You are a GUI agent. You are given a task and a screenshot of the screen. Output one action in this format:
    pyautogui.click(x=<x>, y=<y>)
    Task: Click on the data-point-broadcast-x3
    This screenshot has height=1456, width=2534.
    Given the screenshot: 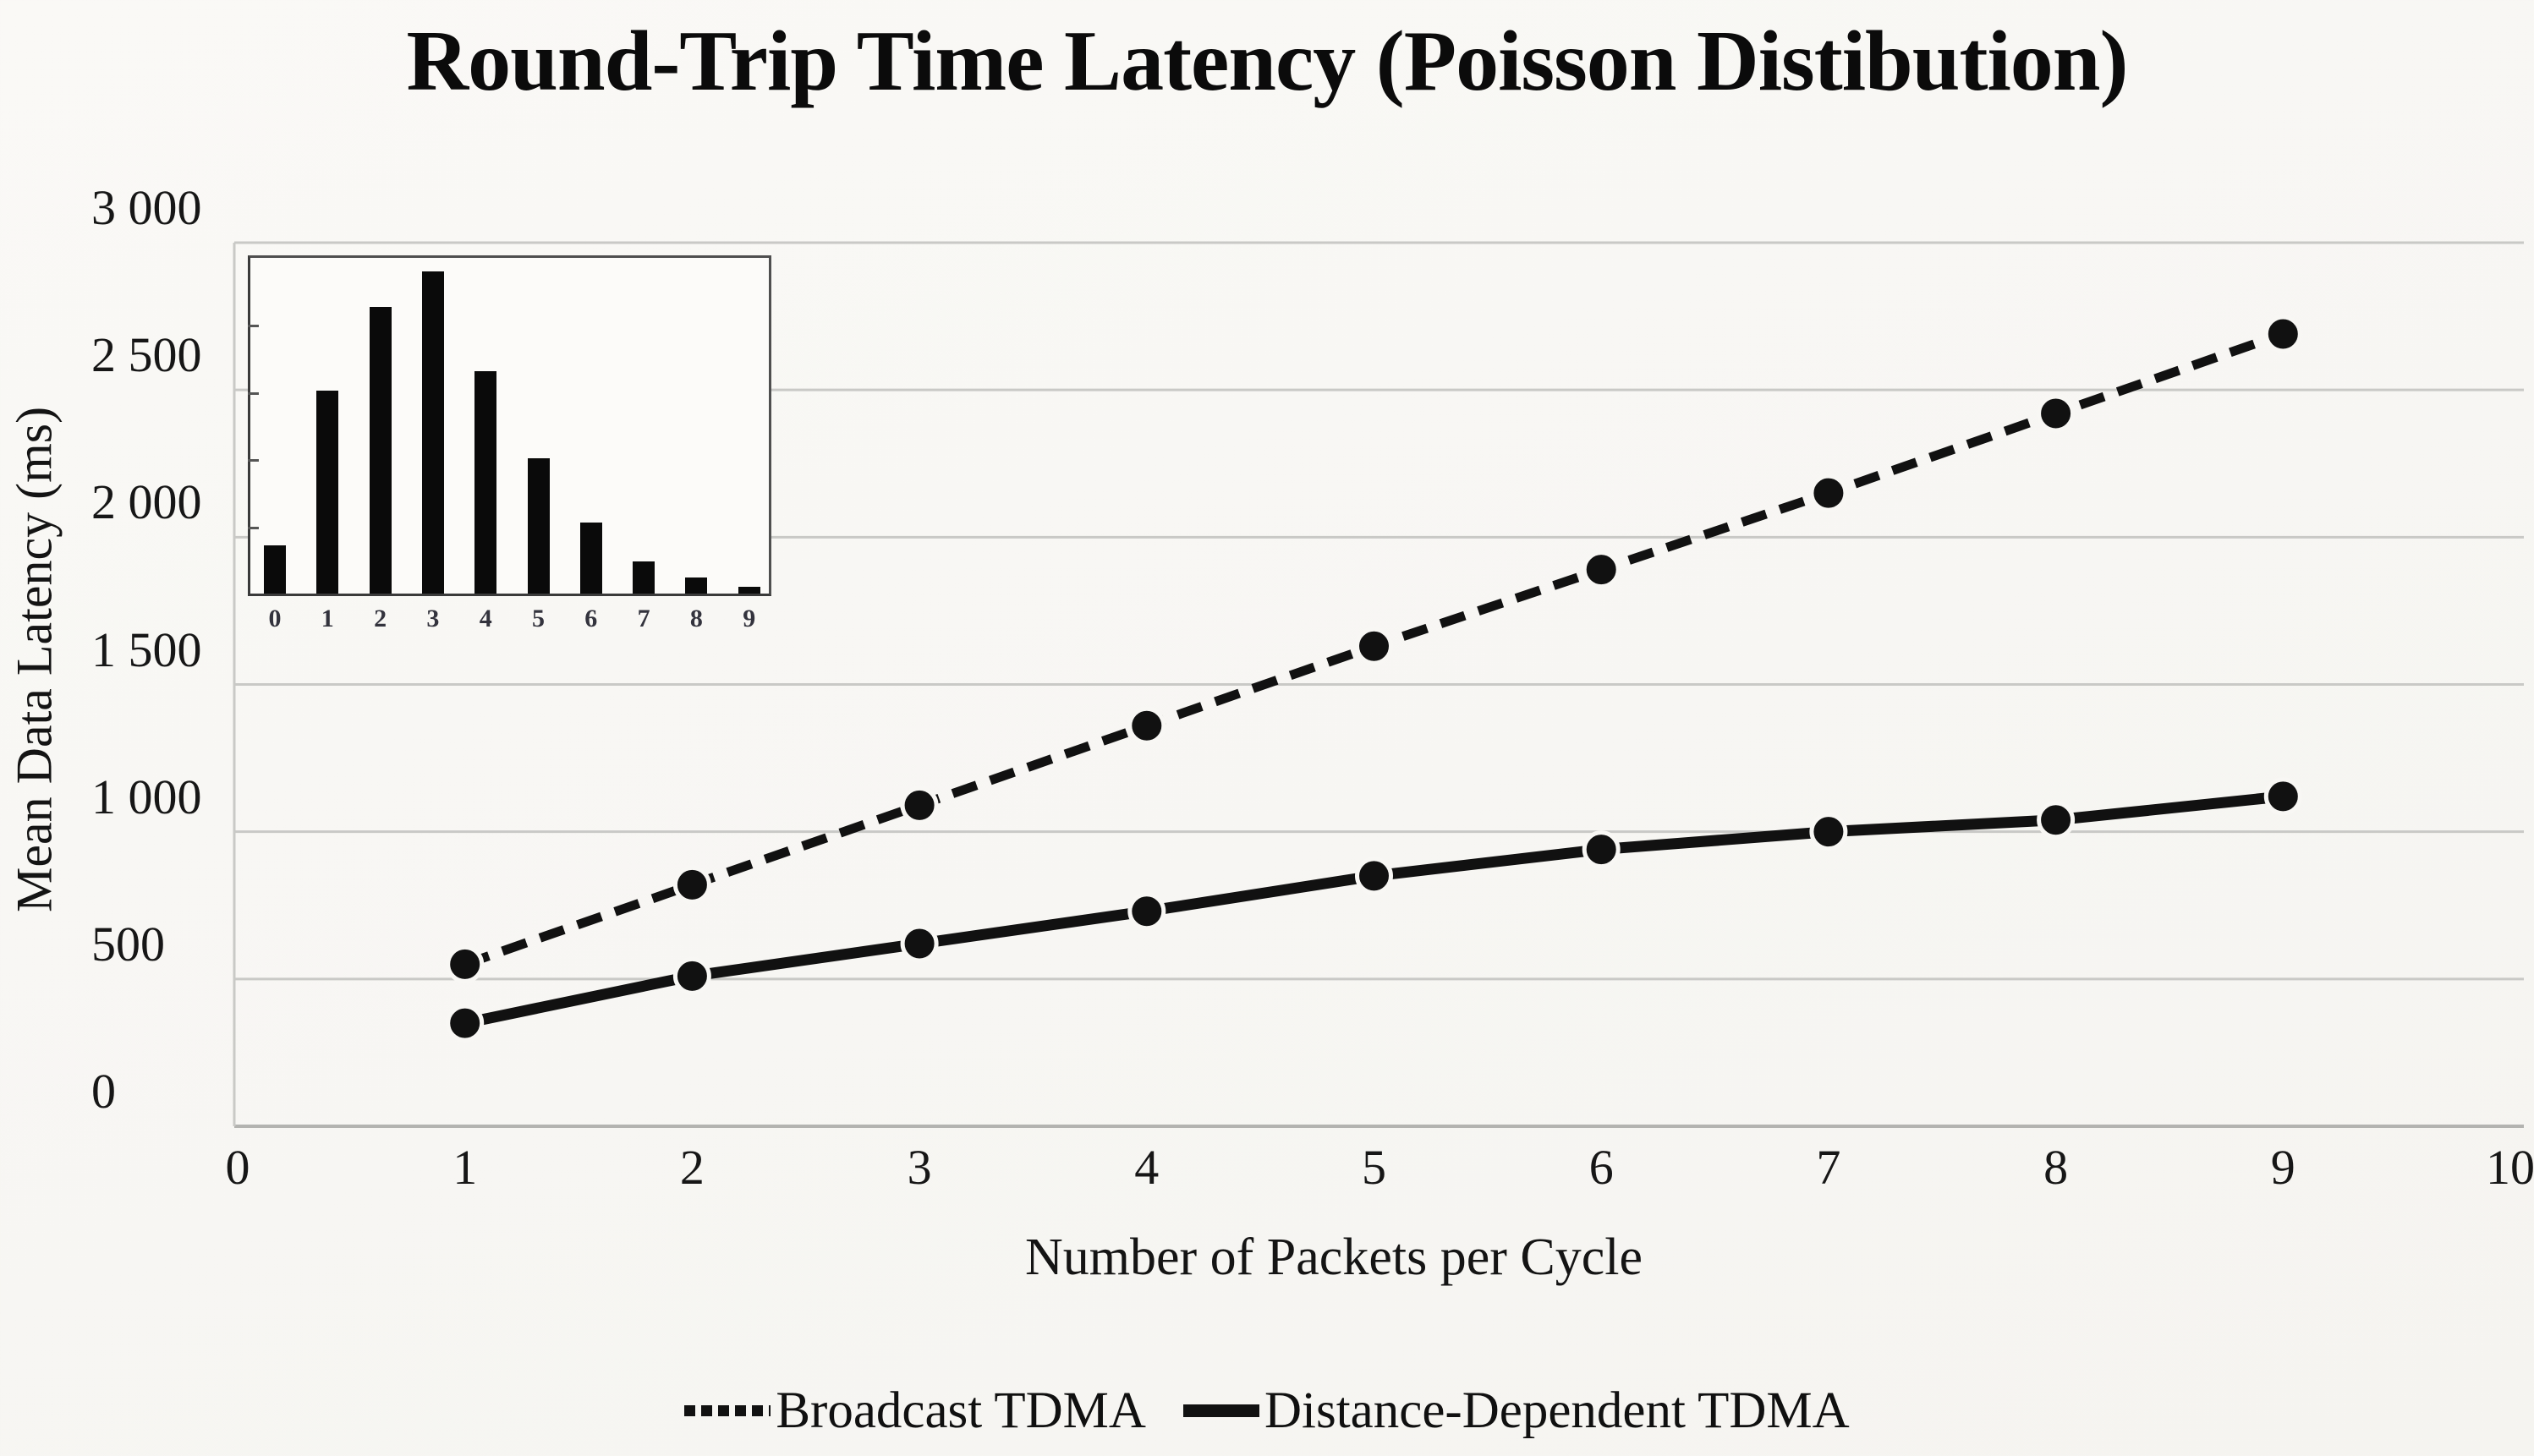 What is the action you would take?
    pyautogui.click(x=920, y=804)
    